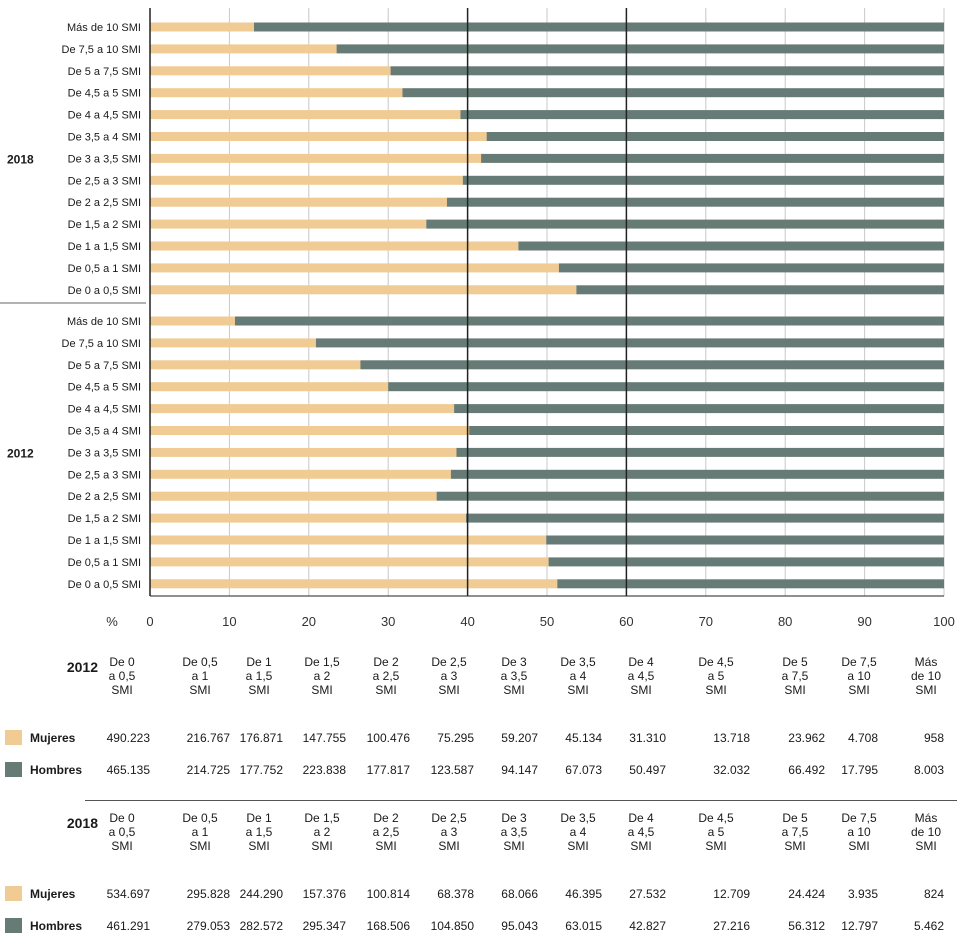 This screenshot has height=943, width=961. Describe the element at coordinates (547, 621) in the screenshot. I see `x-tick-label: 50` at that location.